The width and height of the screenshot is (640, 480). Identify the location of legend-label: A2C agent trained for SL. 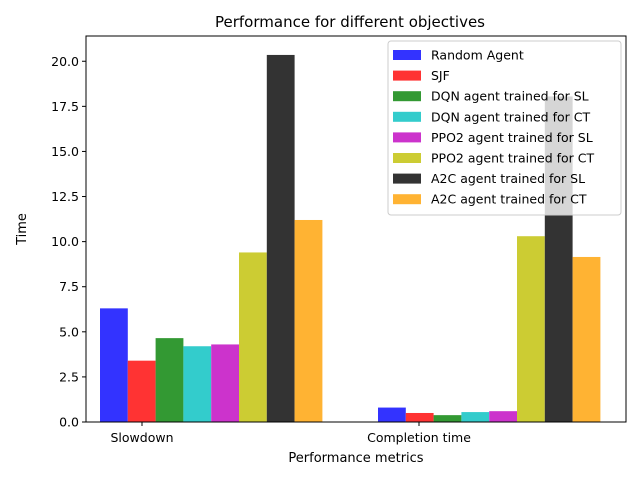
(508, 178).